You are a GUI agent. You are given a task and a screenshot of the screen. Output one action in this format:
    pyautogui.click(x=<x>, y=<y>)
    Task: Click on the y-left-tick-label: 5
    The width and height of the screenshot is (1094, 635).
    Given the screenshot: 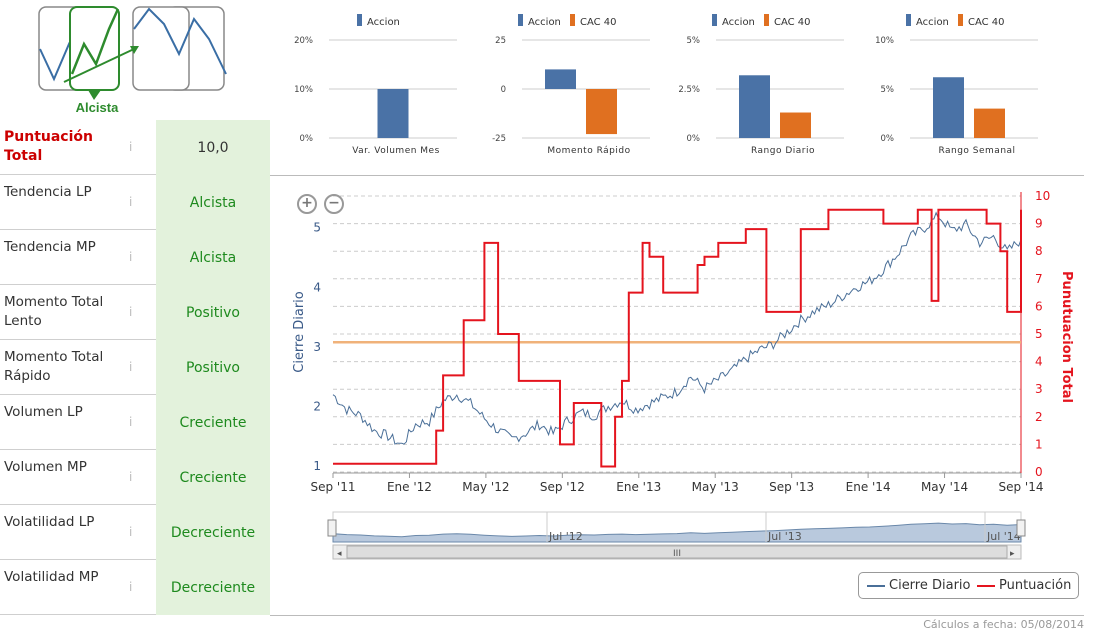 What is the action you would take?
    pyautogui.click(x=317, y=228)
    